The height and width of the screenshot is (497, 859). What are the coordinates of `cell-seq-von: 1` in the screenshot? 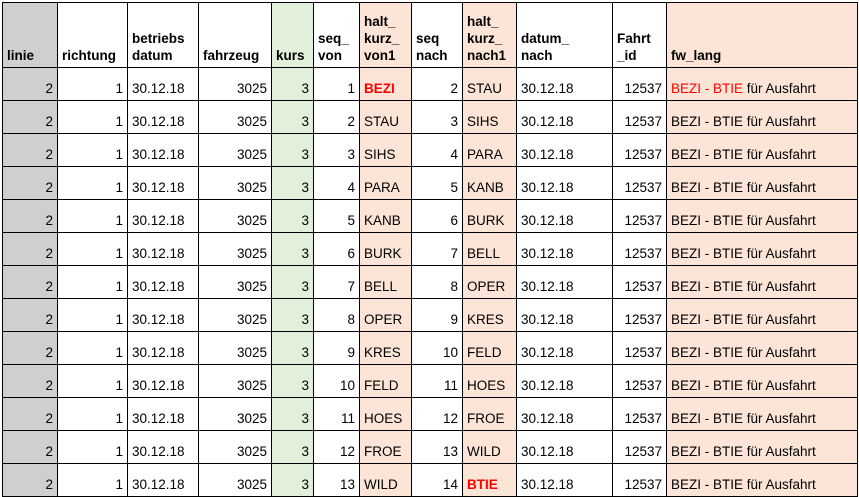 It's located at (336, 84).